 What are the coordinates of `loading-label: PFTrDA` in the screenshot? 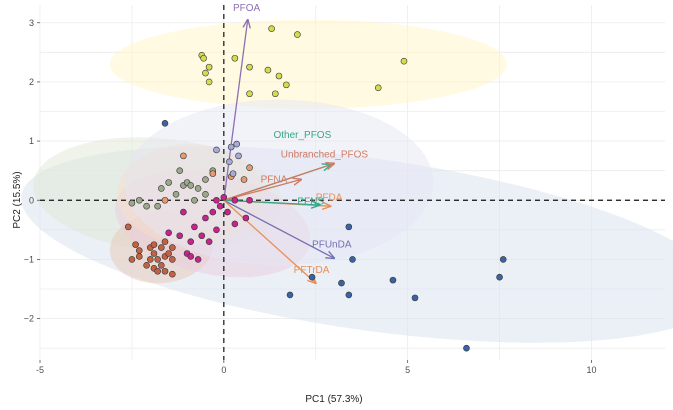 It's located at (312, 270).